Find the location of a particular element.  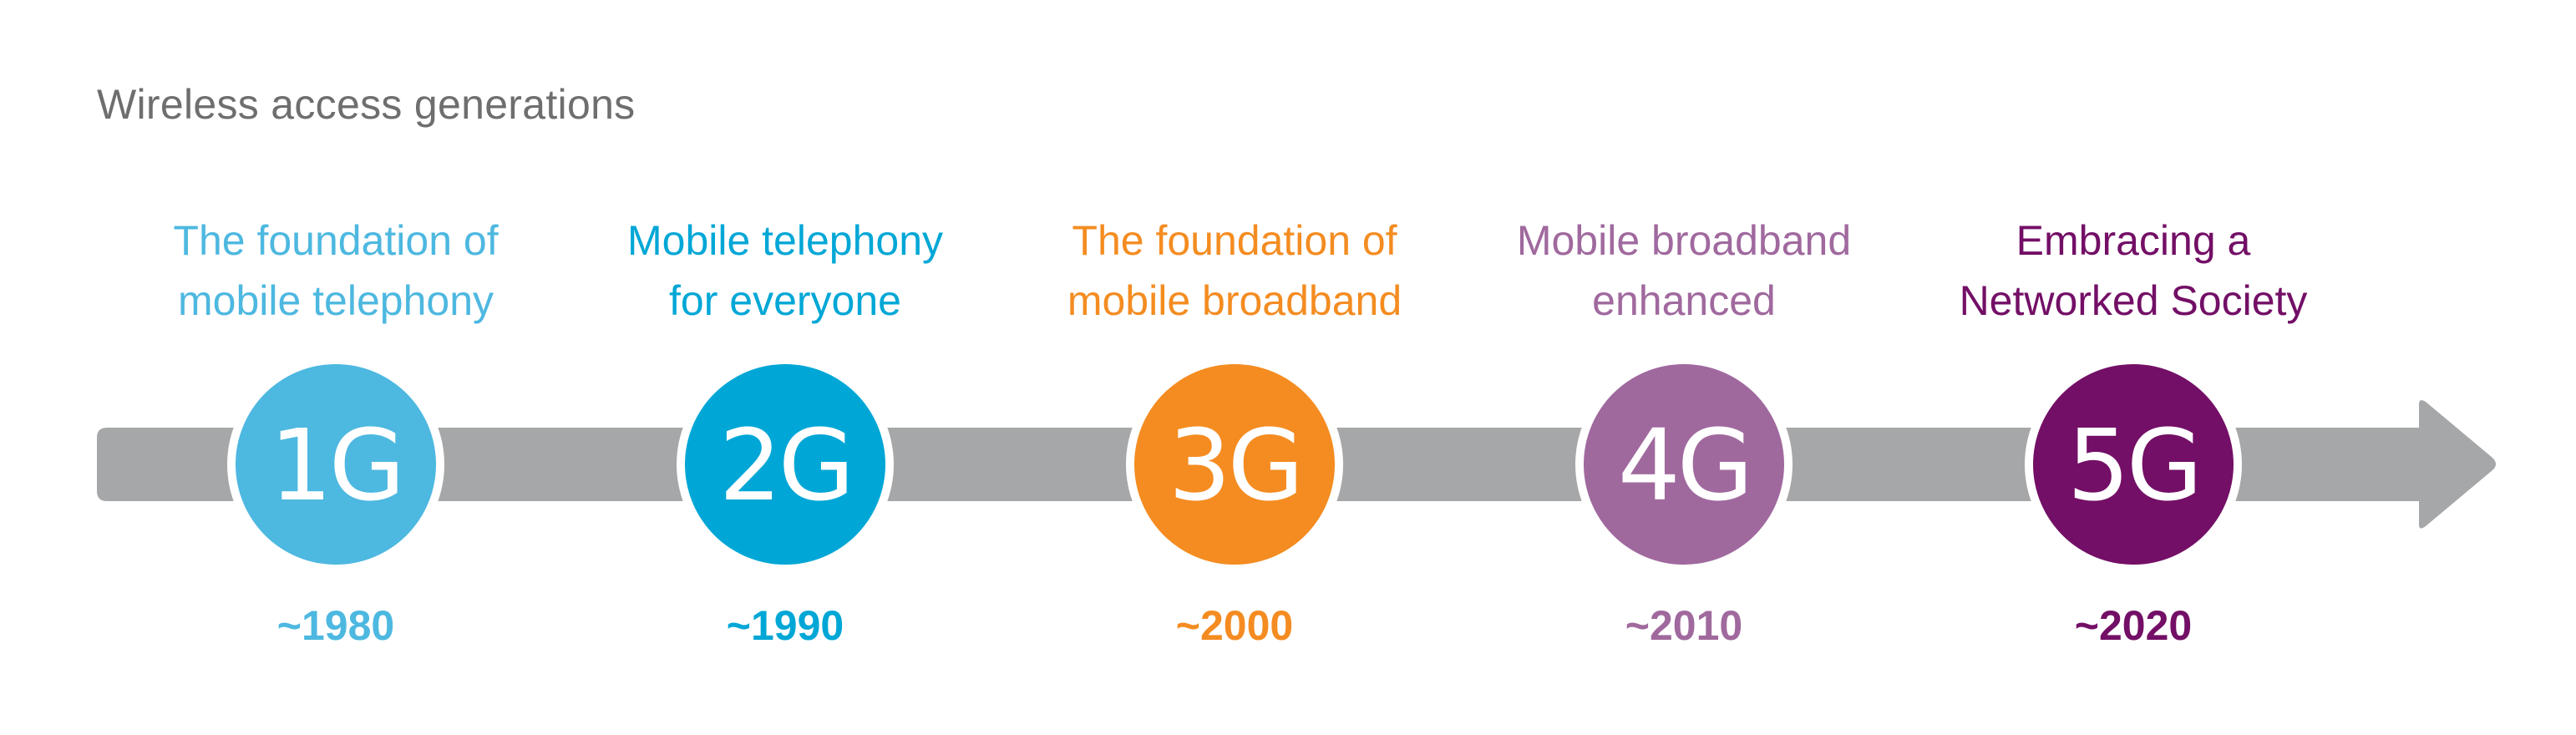

generation-badge-text: 2G is located at coordinates (785, 465).